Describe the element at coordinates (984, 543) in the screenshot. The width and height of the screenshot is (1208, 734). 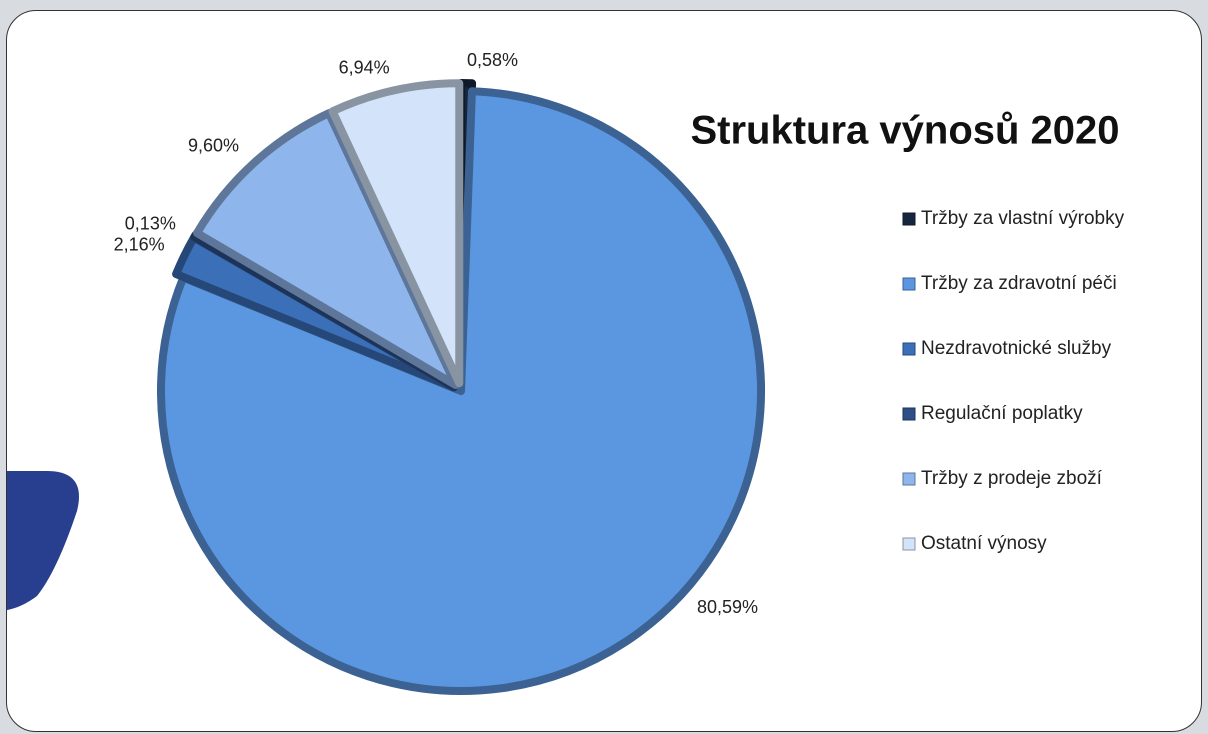
I see `legend-label: Ostatní výnosy` at that location.